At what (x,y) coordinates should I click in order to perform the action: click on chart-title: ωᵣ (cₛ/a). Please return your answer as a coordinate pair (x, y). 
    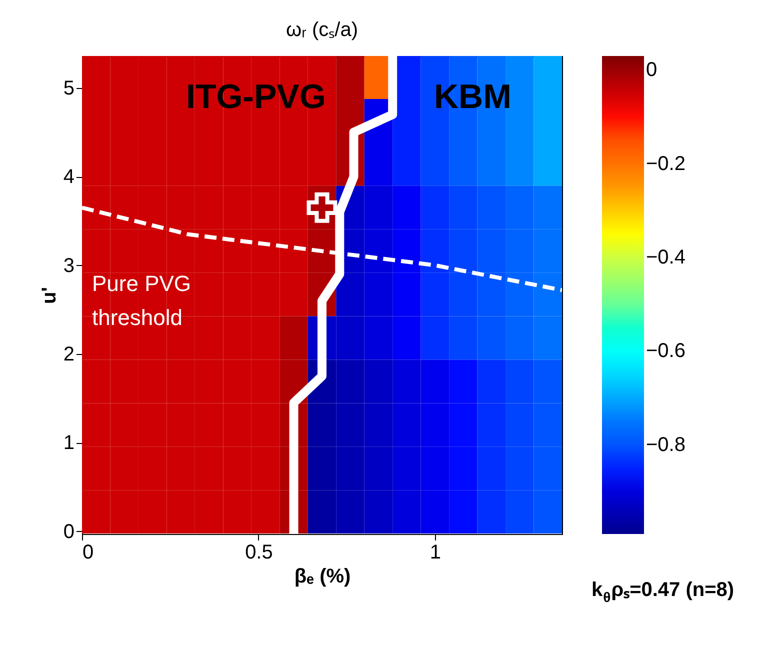
    Looking at the image, I should click on (322, 30).